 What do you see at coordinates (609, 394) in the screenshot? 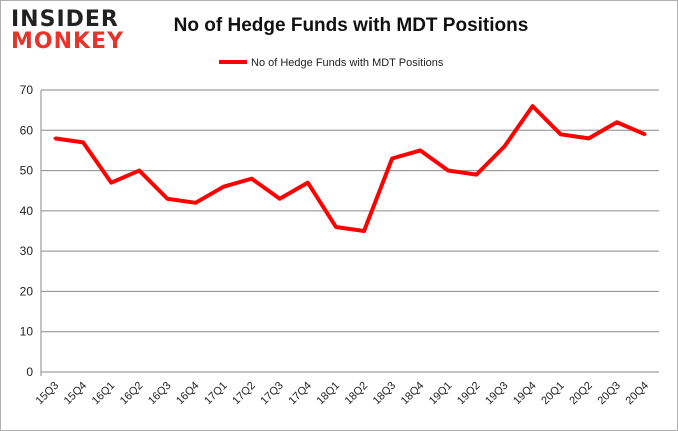
I see `x-tick-label: 20Q3` at bounding box center [609, 394].